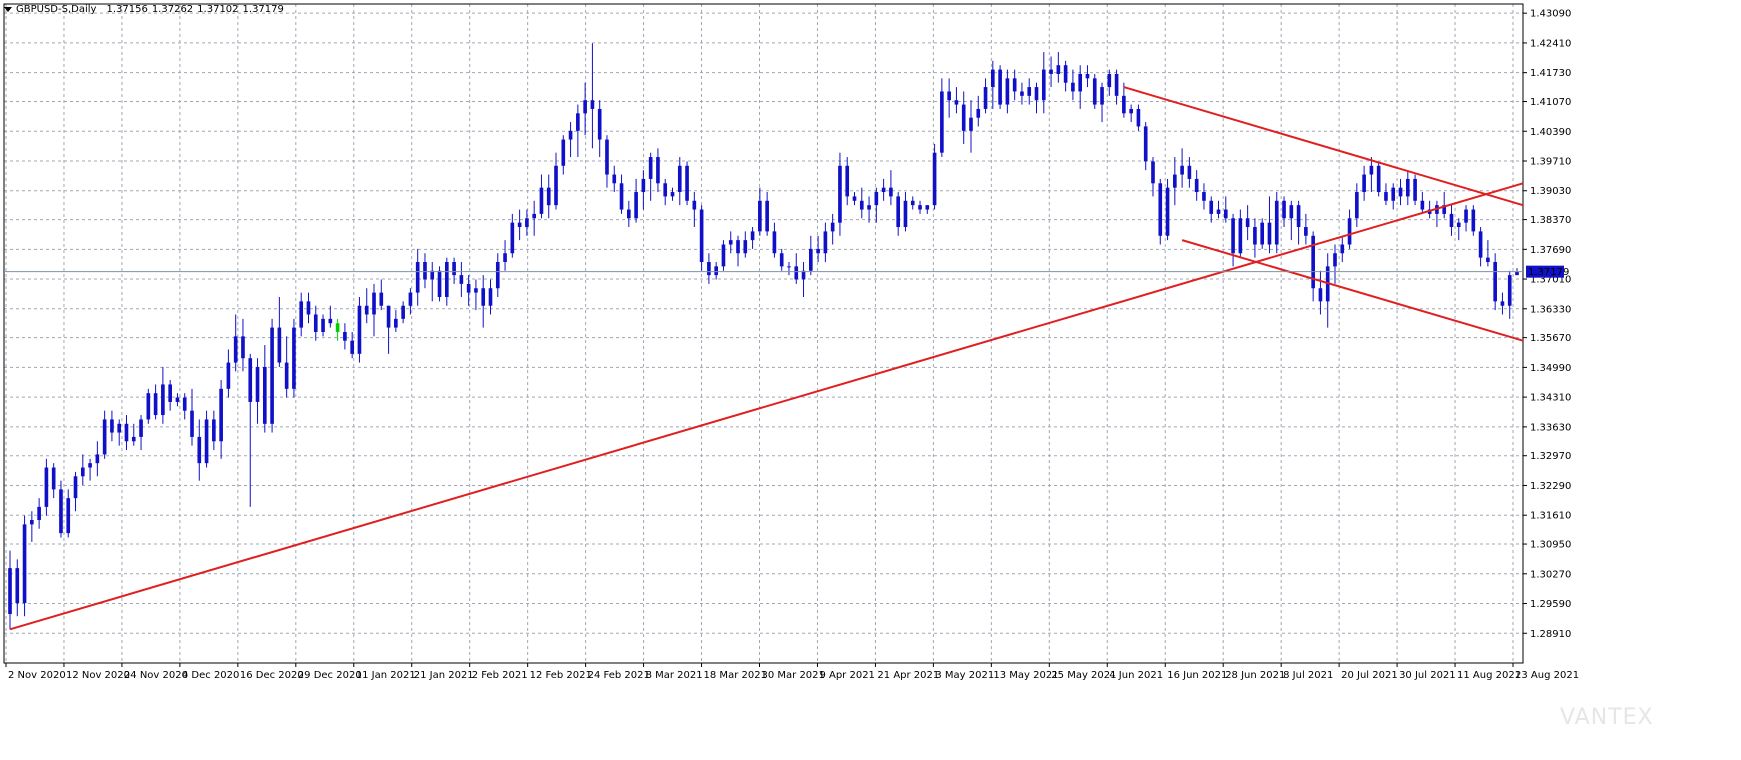  I want to click on price-tick-label: 1.30950, so click(1550, 545).